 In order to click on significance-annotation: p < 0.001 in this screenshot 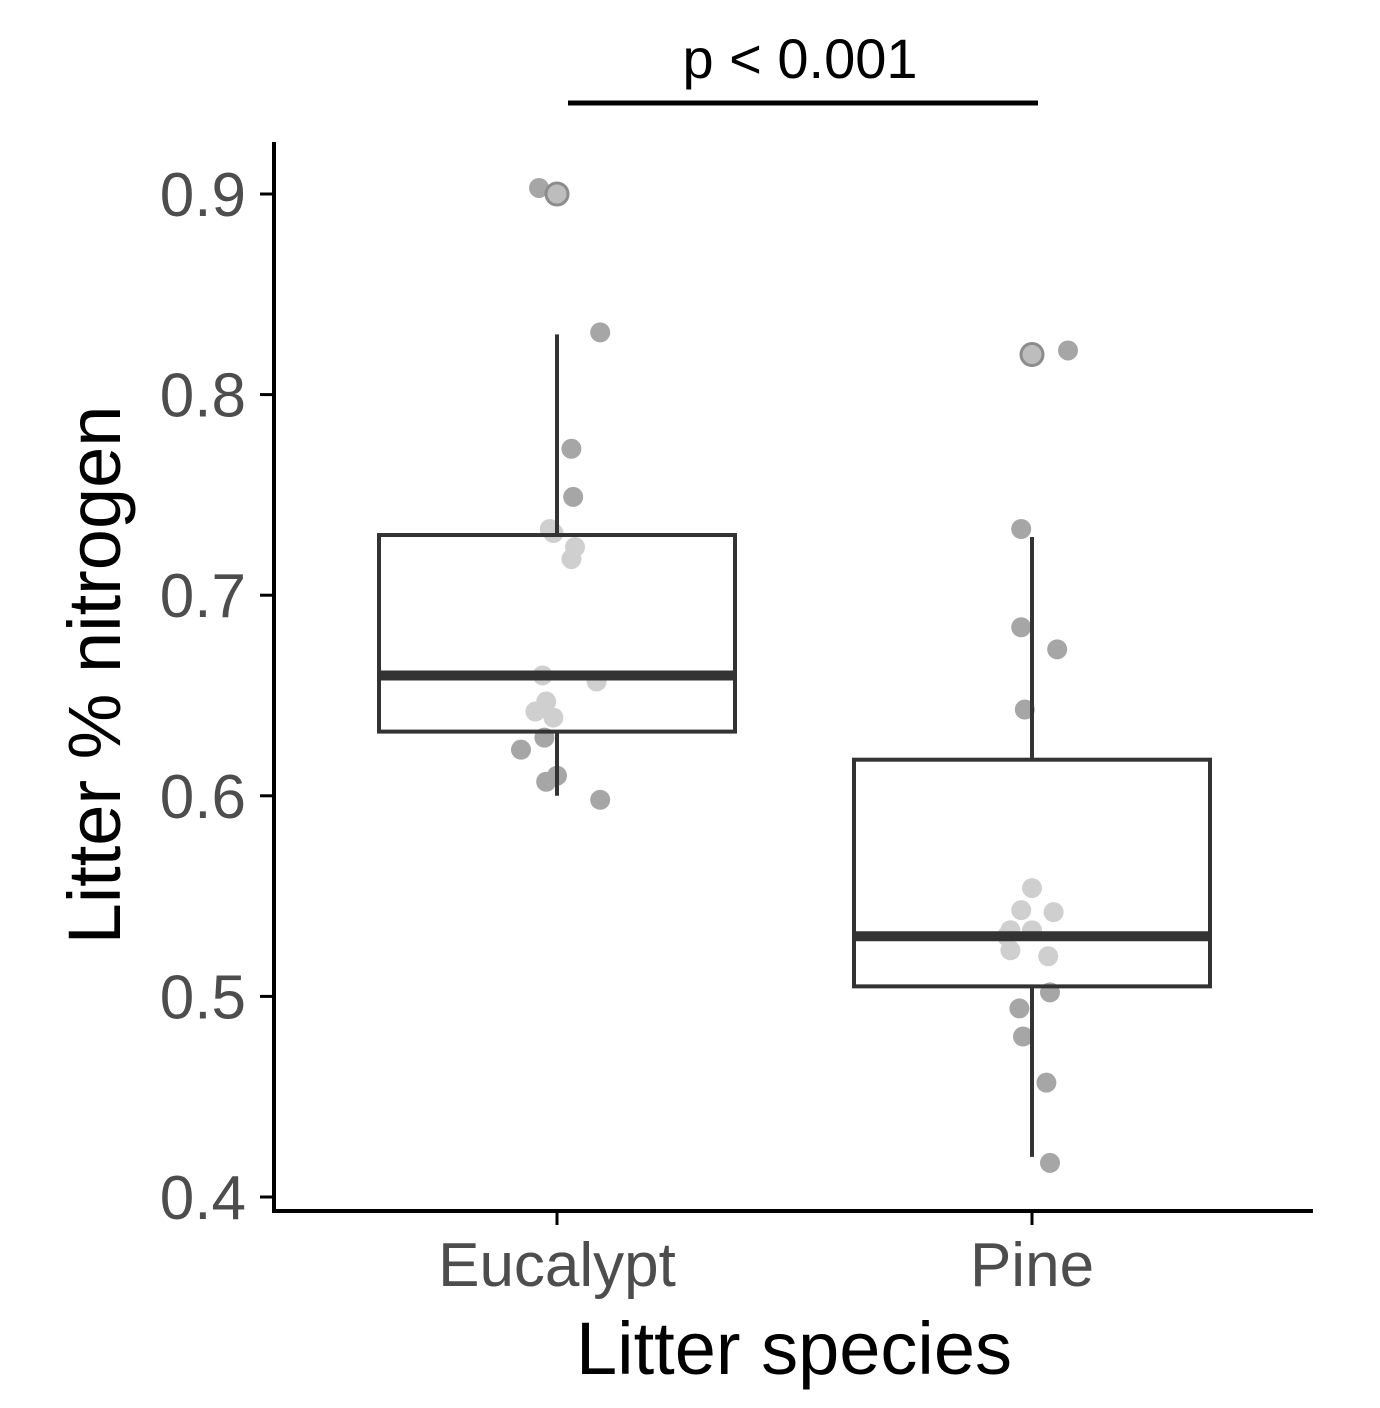, I will do `click(803, 66)`.